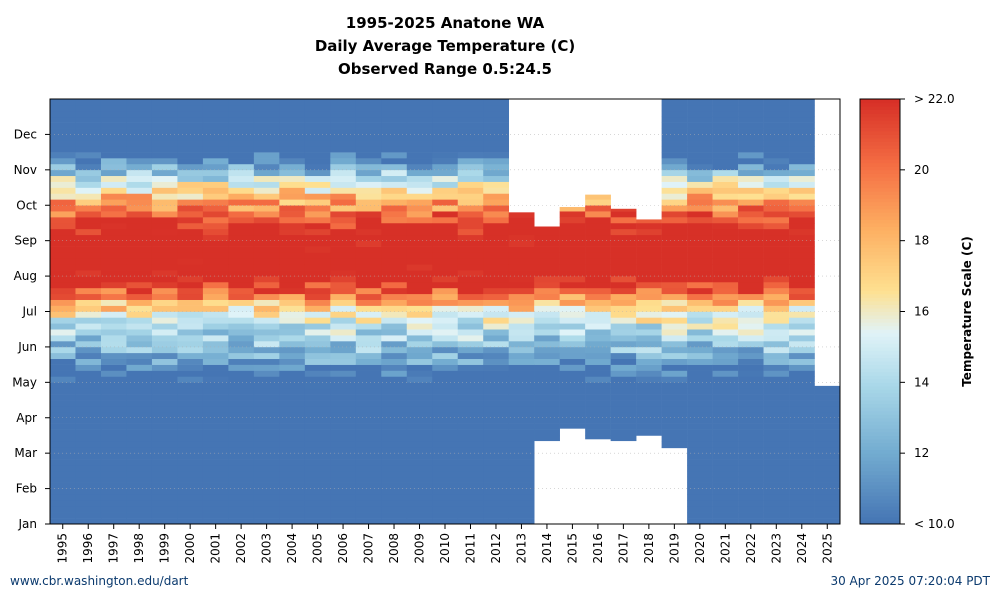 The image size is (1000, 600). Describe the element at coordinates (623, 320) in the screenshot. I see `heatmap-cell-2017` at that location.